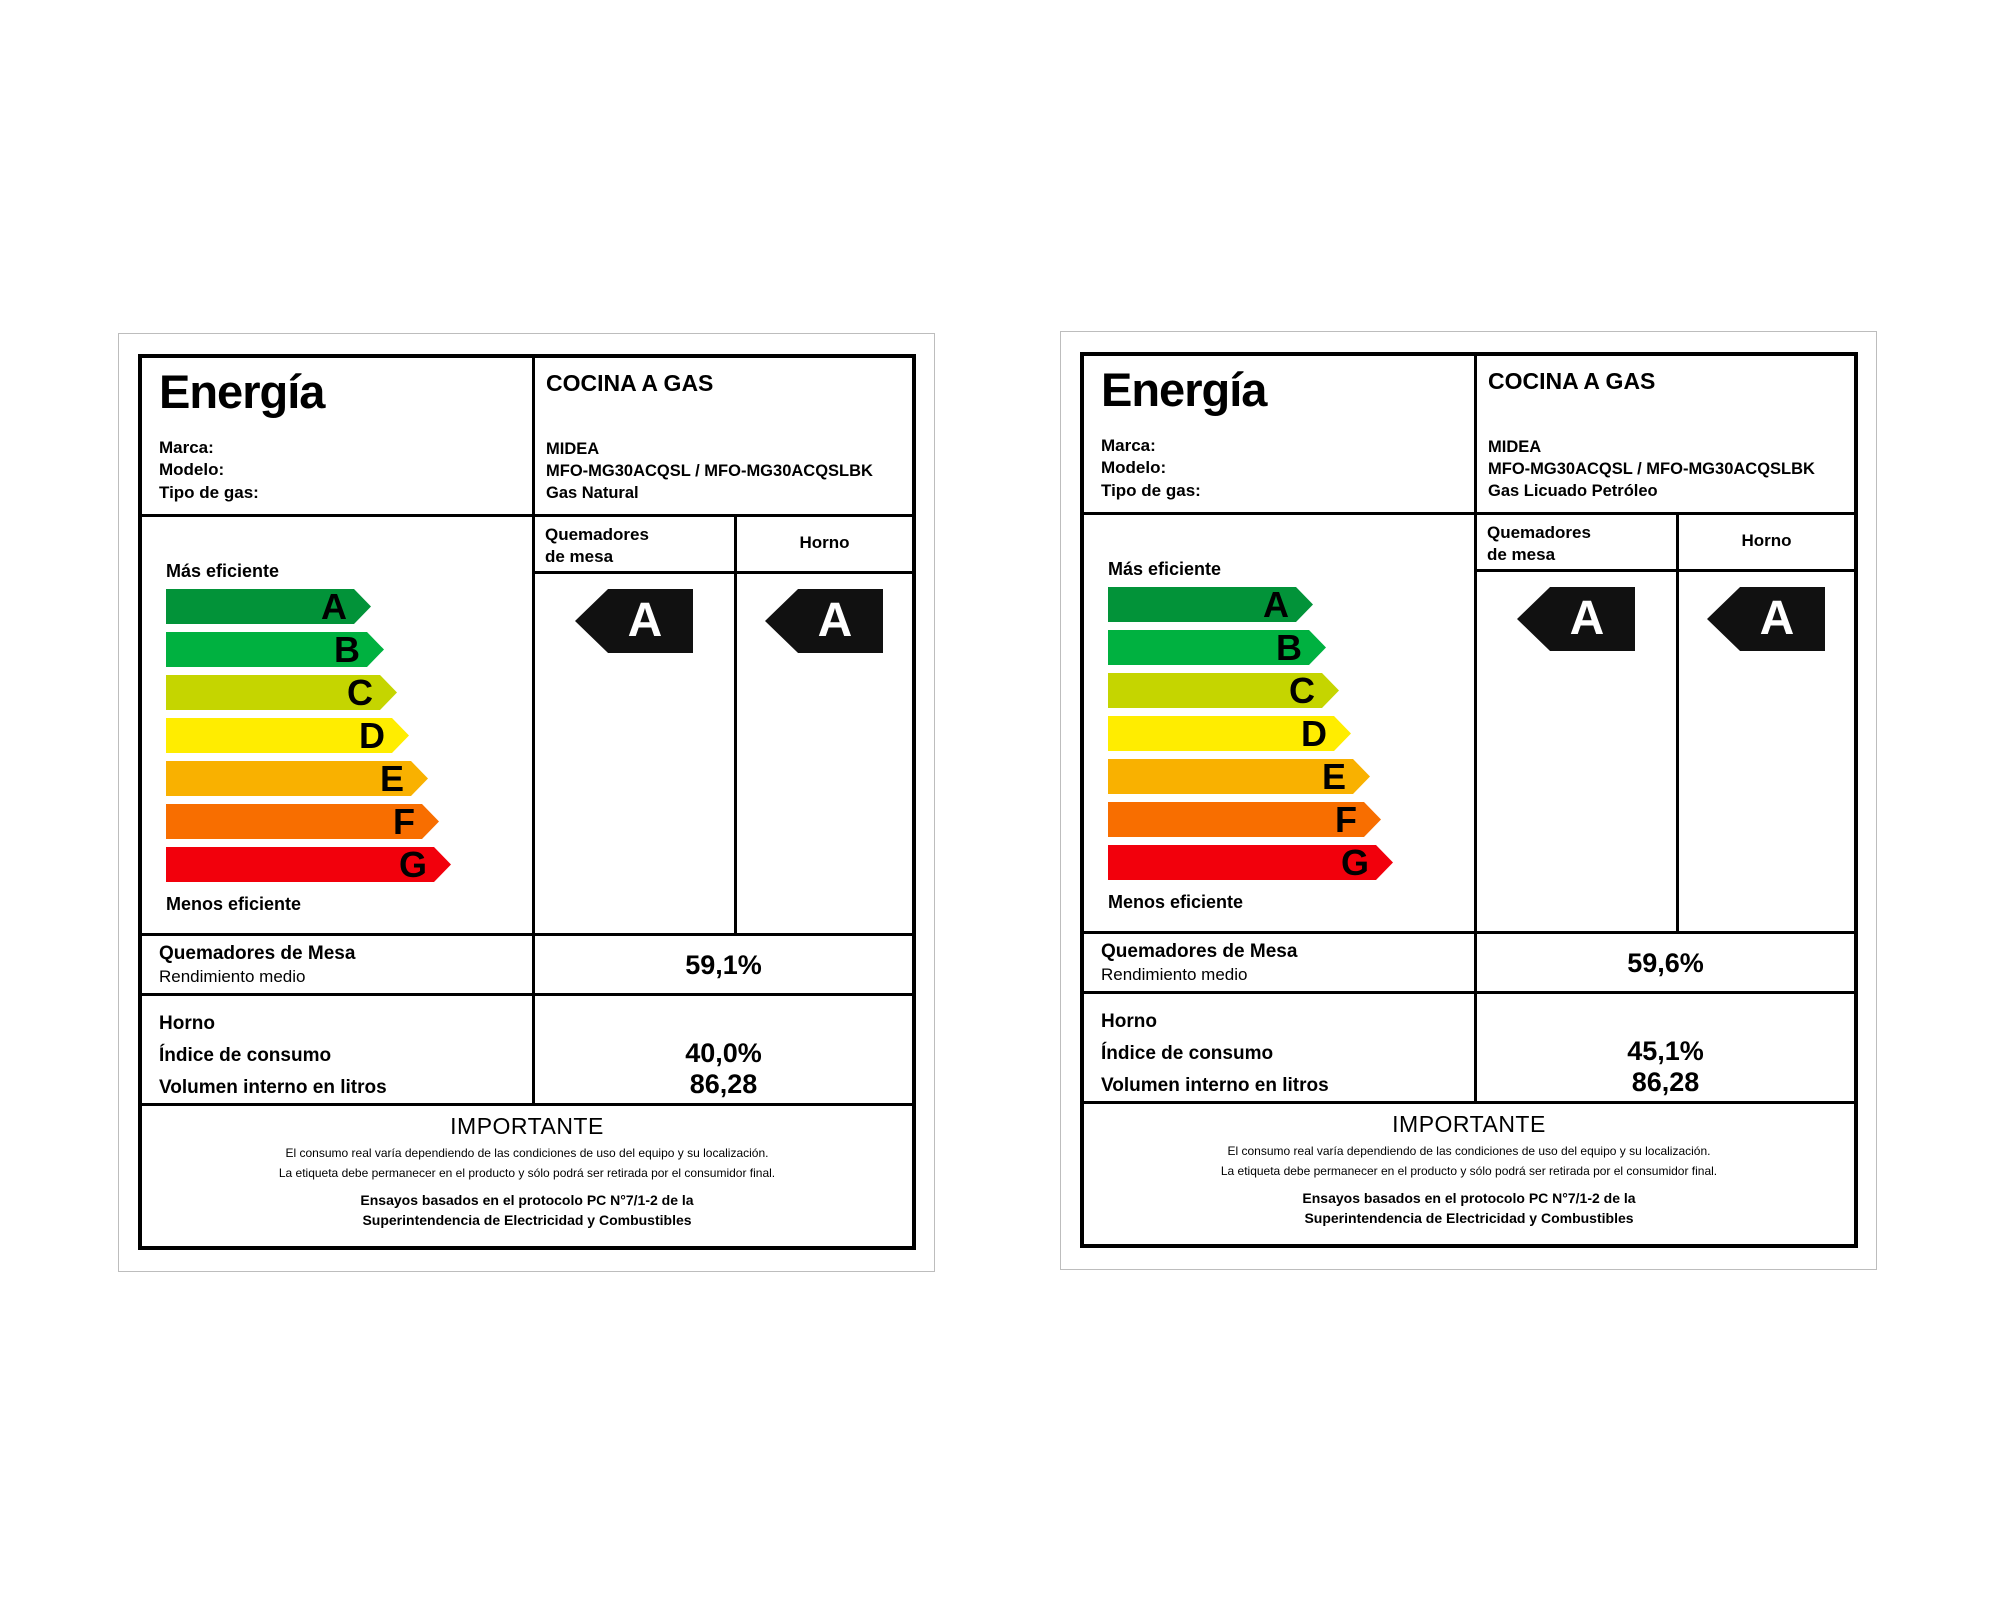  What do you see at coordinates (573, 449) in the screenshot?
I see `marca-value: MIDEA` at bounding box center [573, 449].